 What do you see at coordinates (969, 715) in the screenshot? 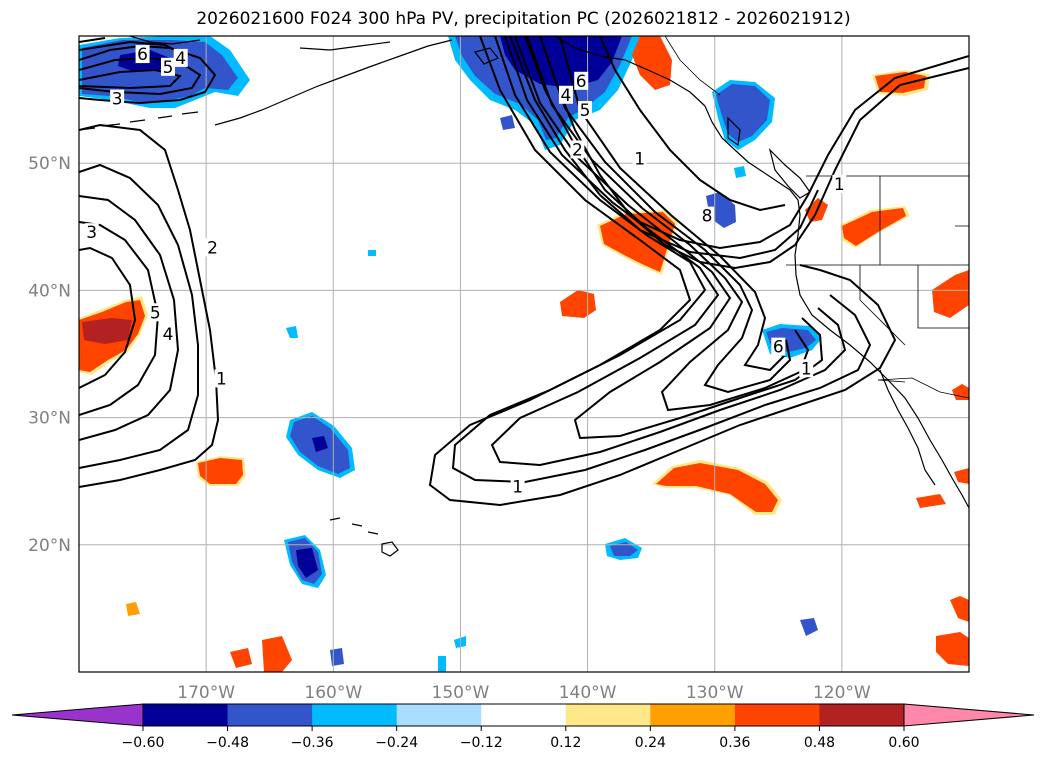
I see `colorbar-extend-high` at bounding box center [969, 715].